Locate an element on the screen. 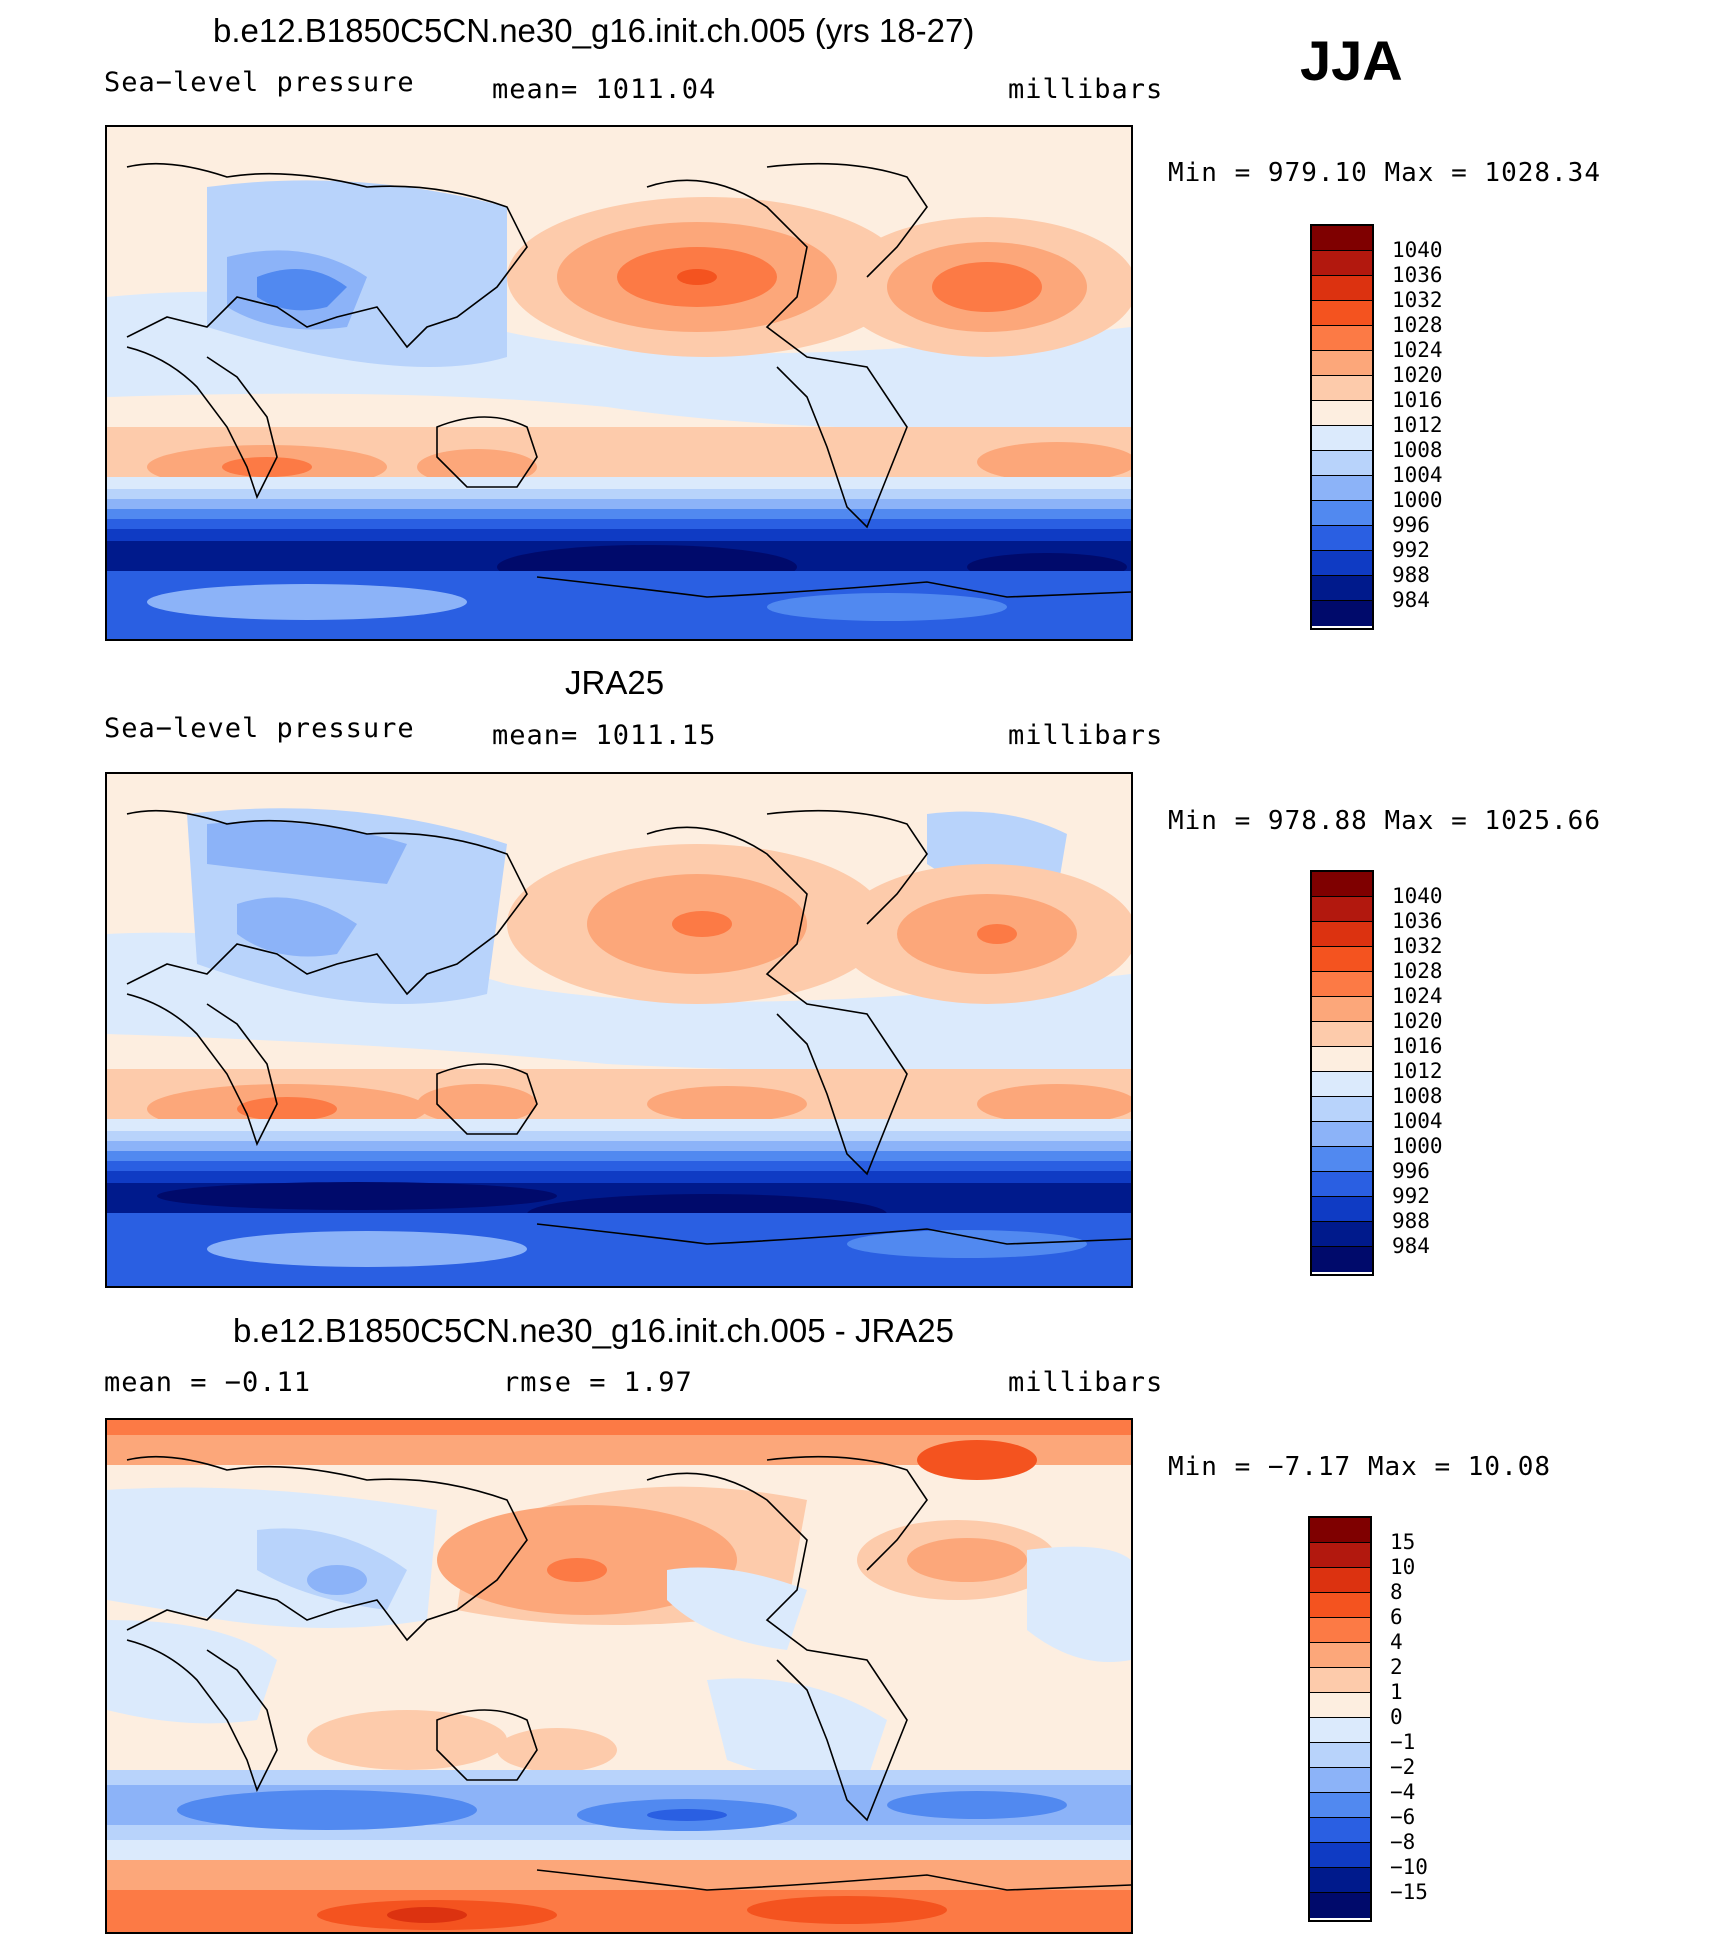 This screenshot has height=1953, width=1710. panel2-minmax: Min = 978.88 Max = 1025.66 is located at coordinates (1384, 821).